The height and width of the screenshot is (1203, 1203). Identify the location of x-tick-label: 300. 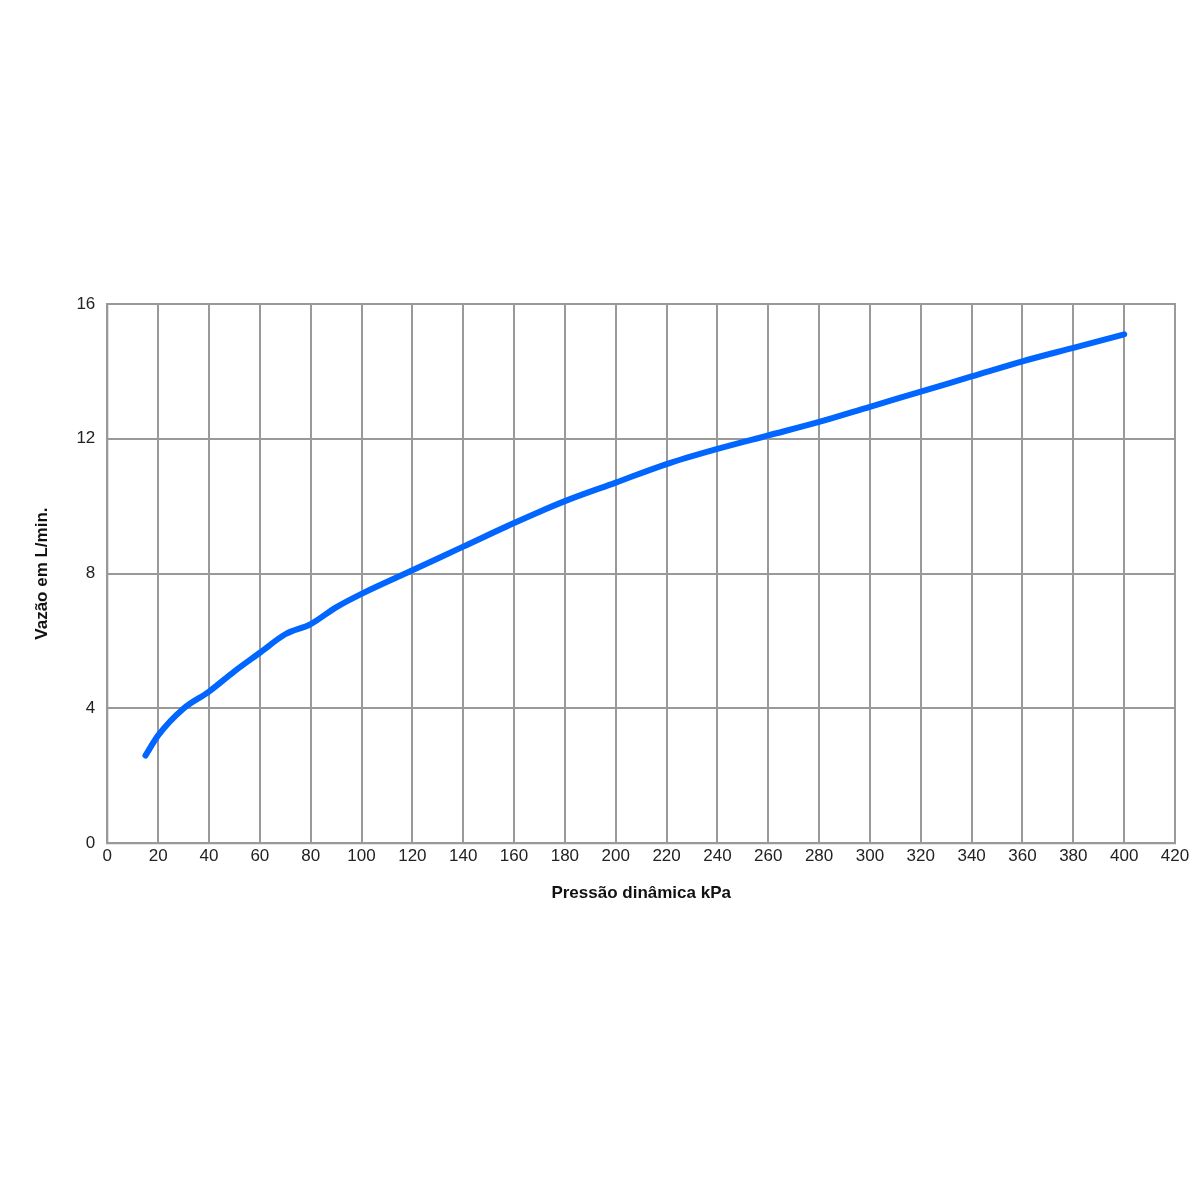
(870, 856).